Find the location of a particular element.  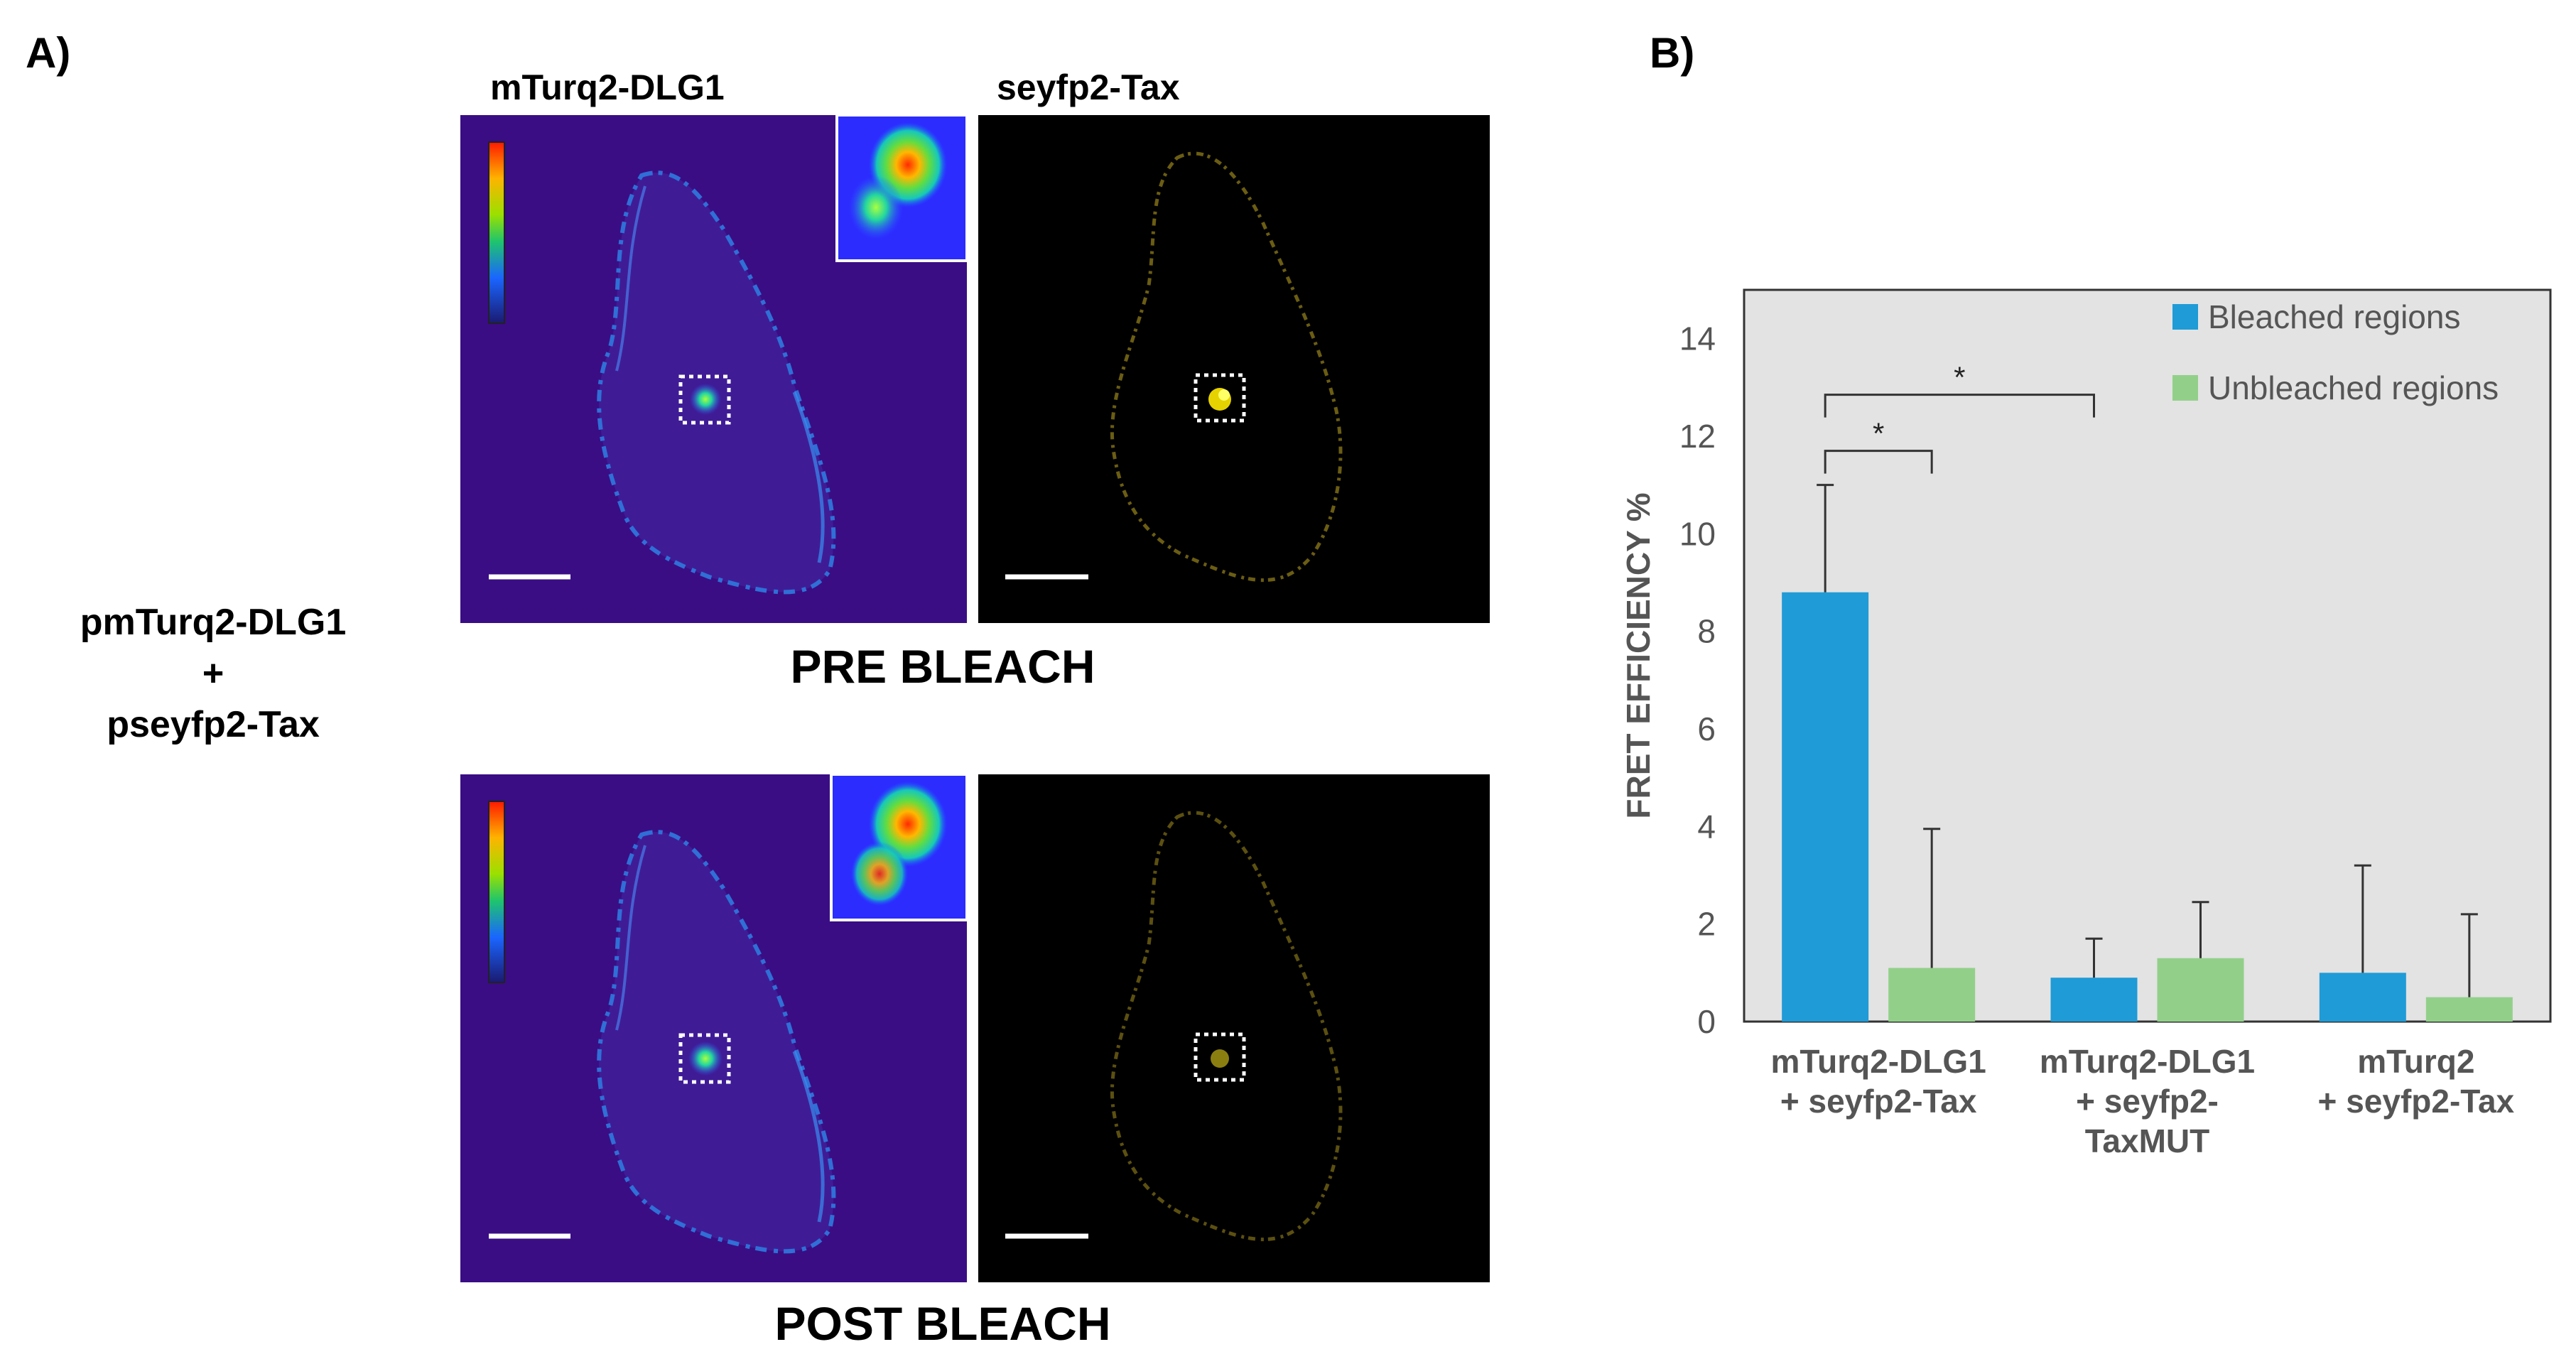

x-tick-label: TaxMUT is located at coordinates (2147, 1141).